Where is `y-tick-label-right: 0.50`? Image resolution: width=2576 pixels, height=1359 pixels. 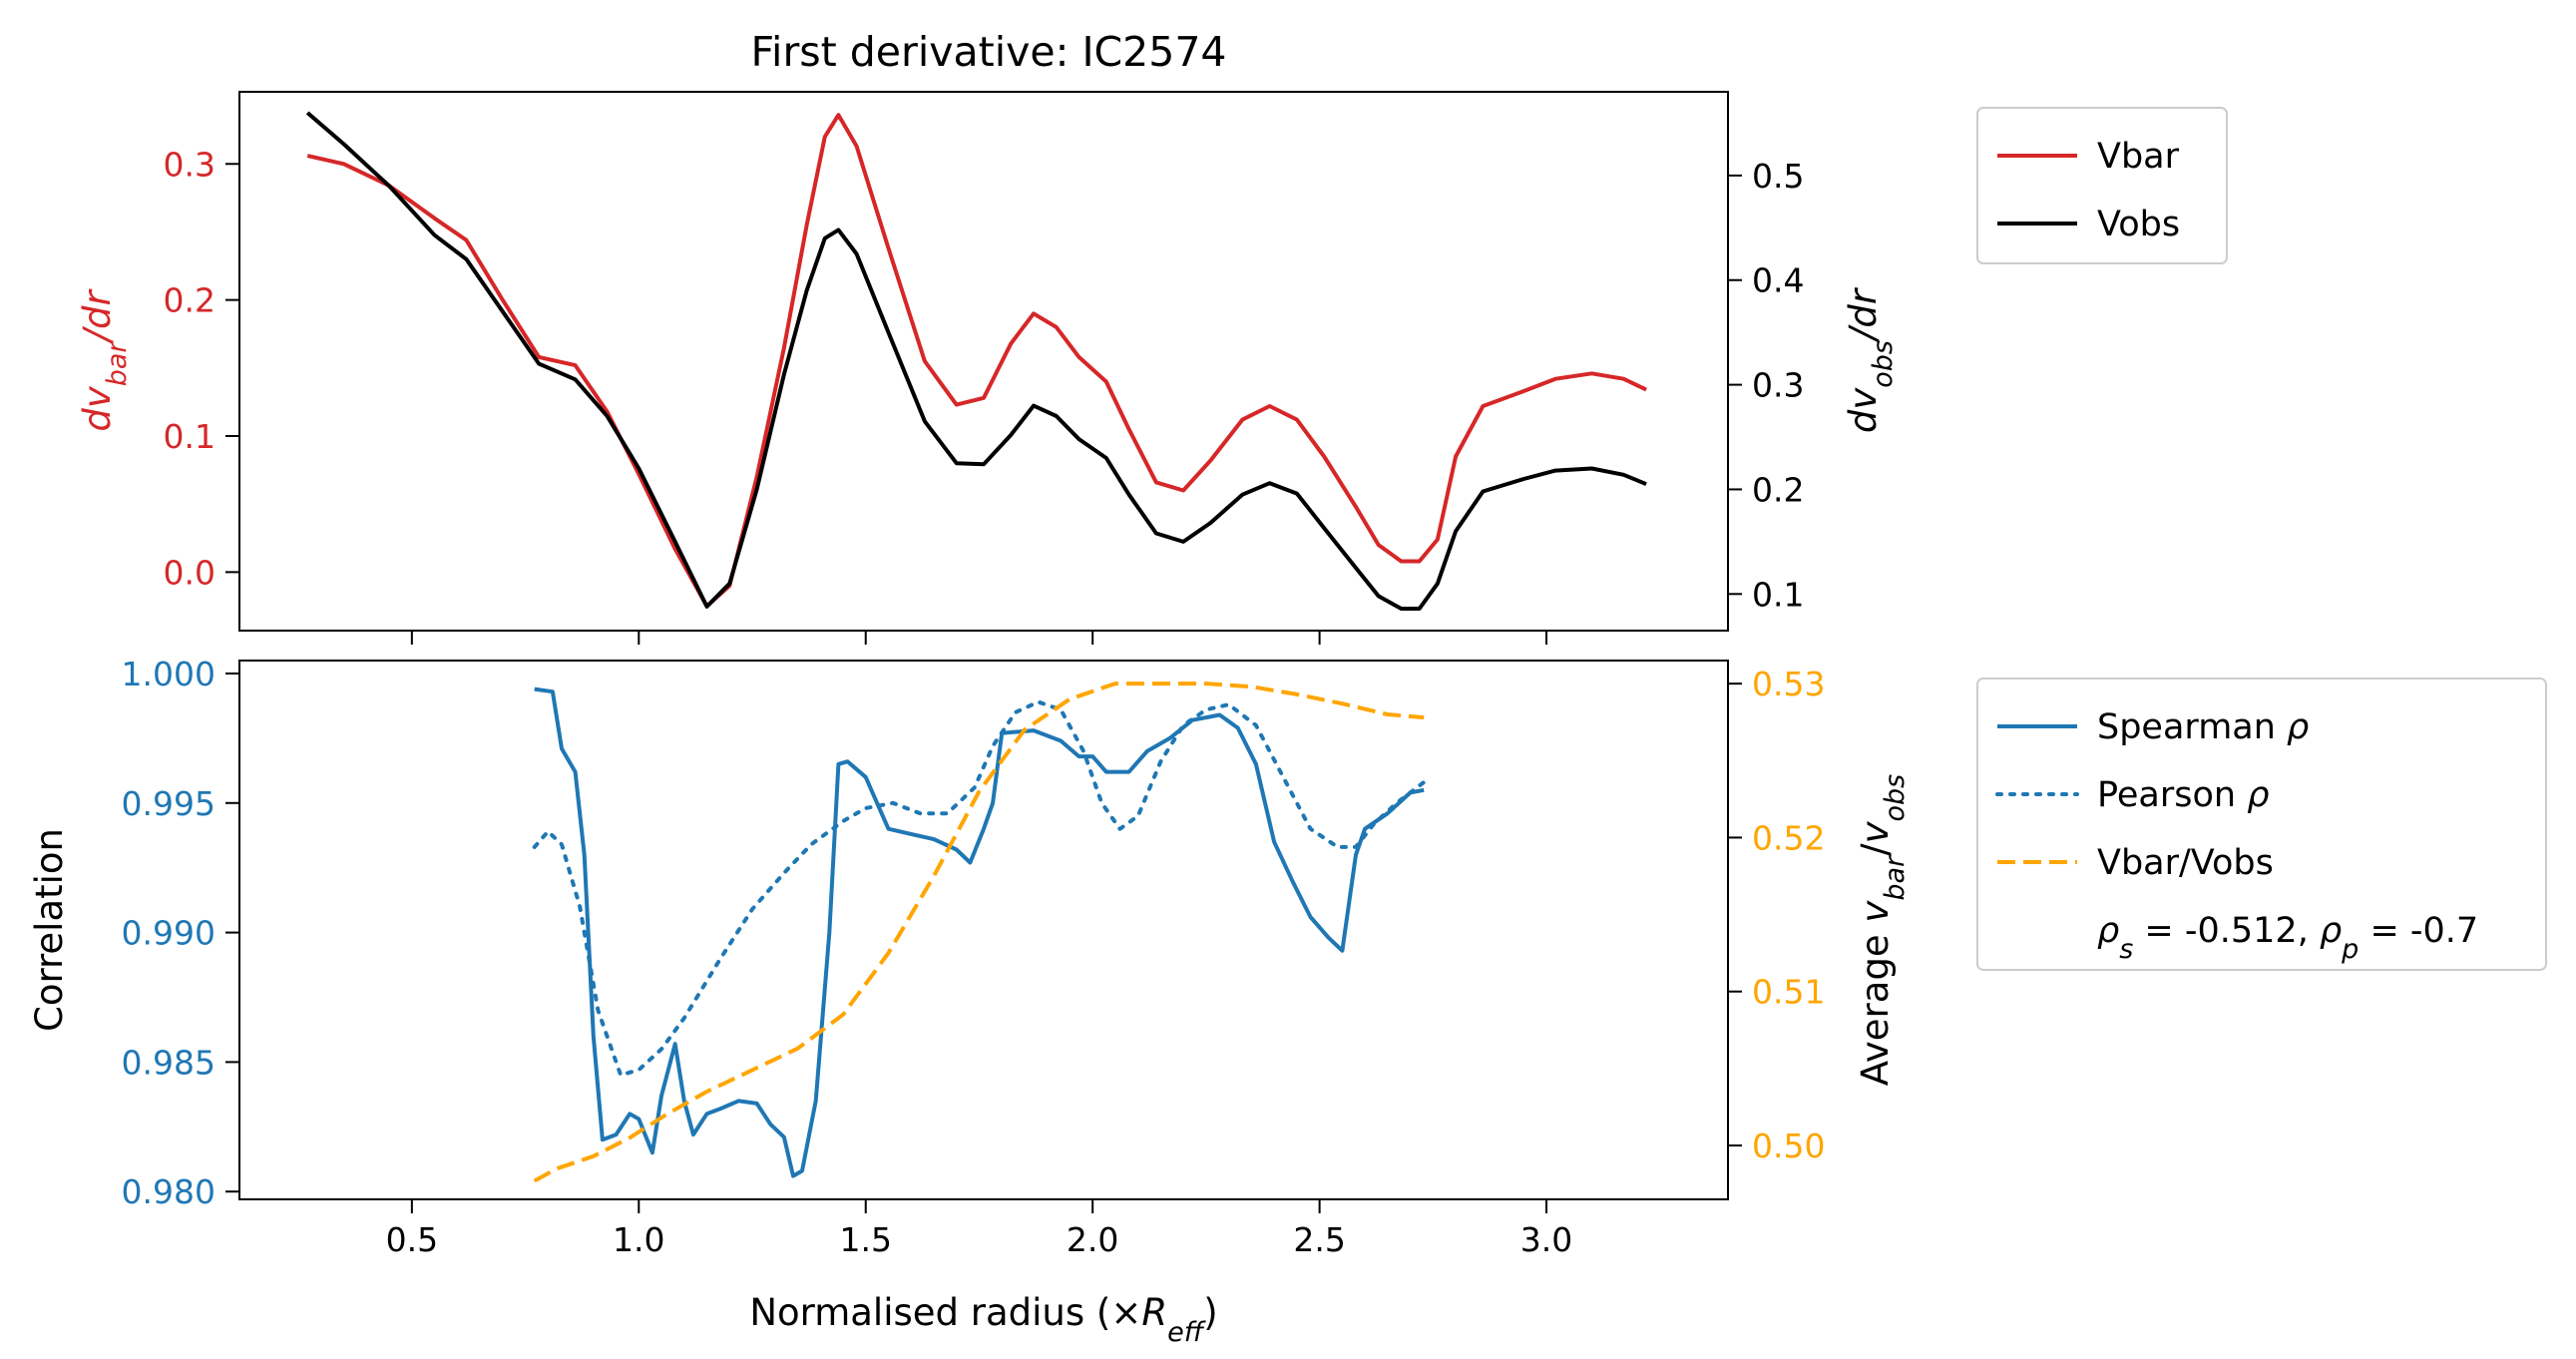 y-tick-label-right: 0.50 is located at coordinates (1788, 1146).